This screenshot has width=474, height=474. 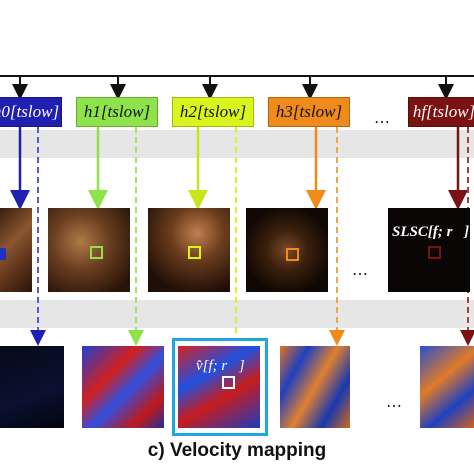 What do you see at coordinates (431, 232) in the screenshot?
I see `slsc-label: SLSC[f; r⃗]` at bounding box center [431, 232].